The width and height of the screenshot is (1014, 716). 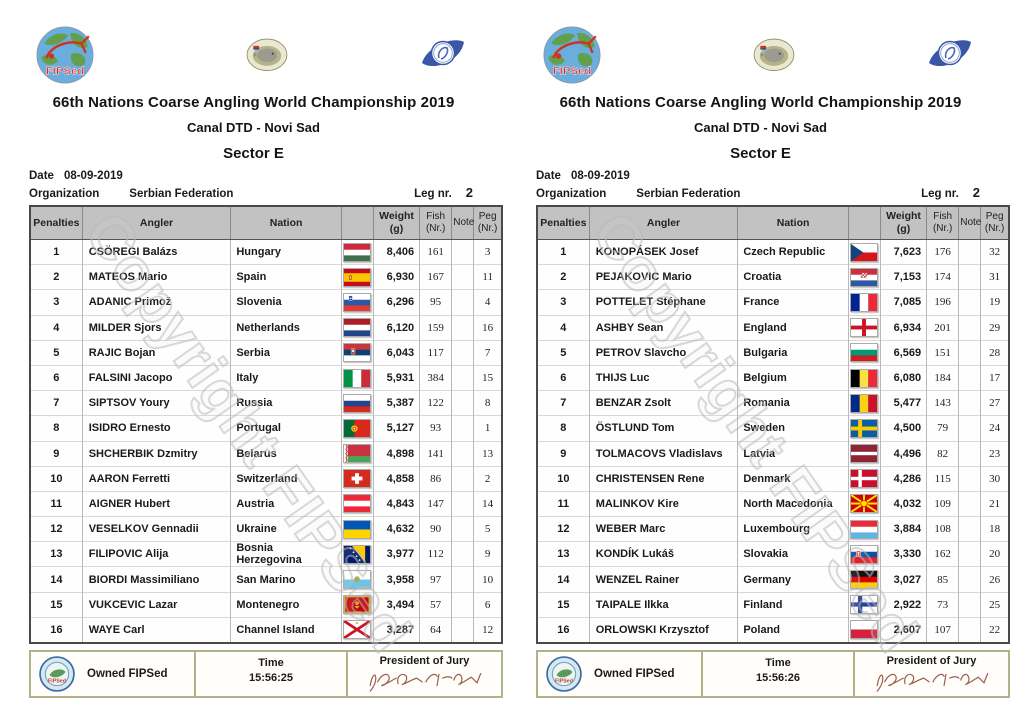 I want to click on nation-cell: Montenegro, so click(x=286, y=604).